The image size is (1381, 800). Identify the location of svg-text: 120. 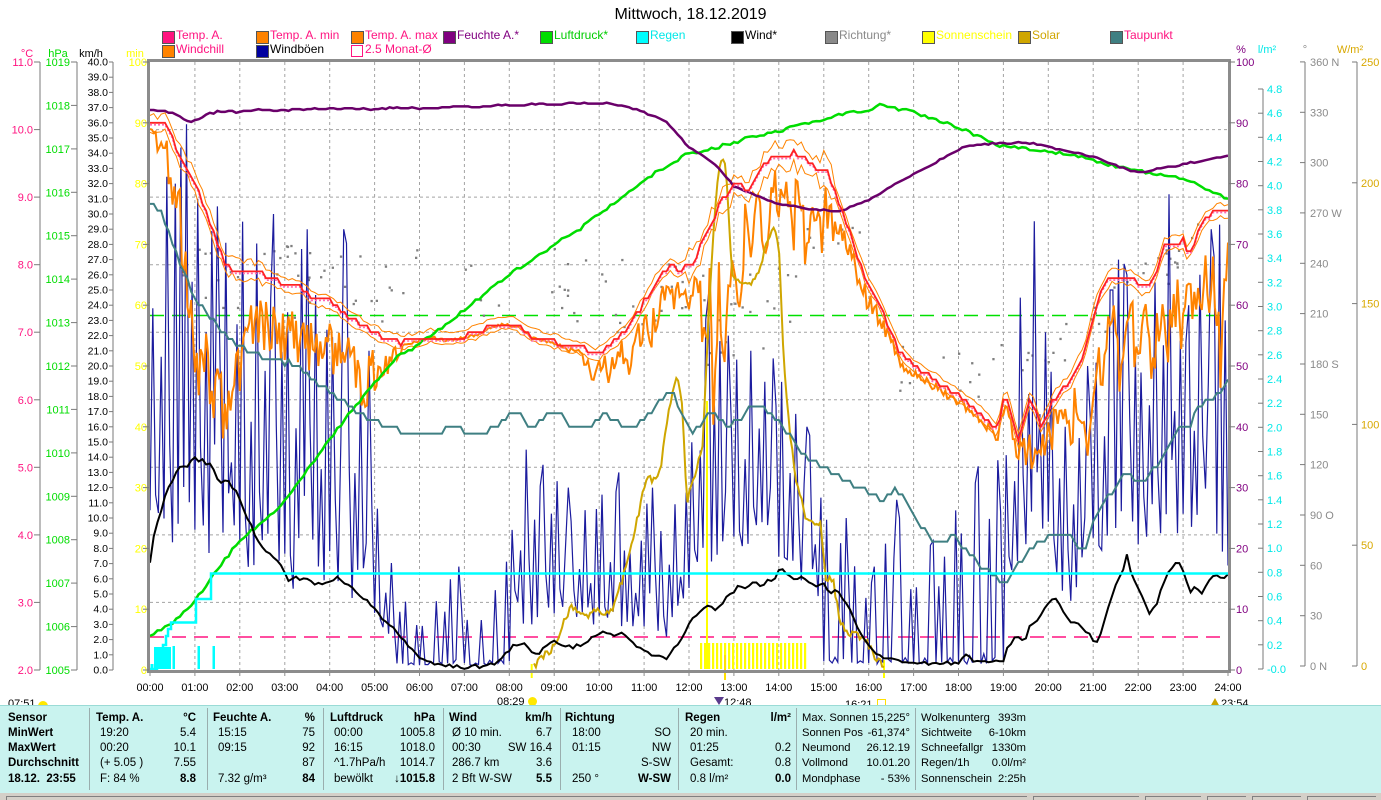
(1319, 466).